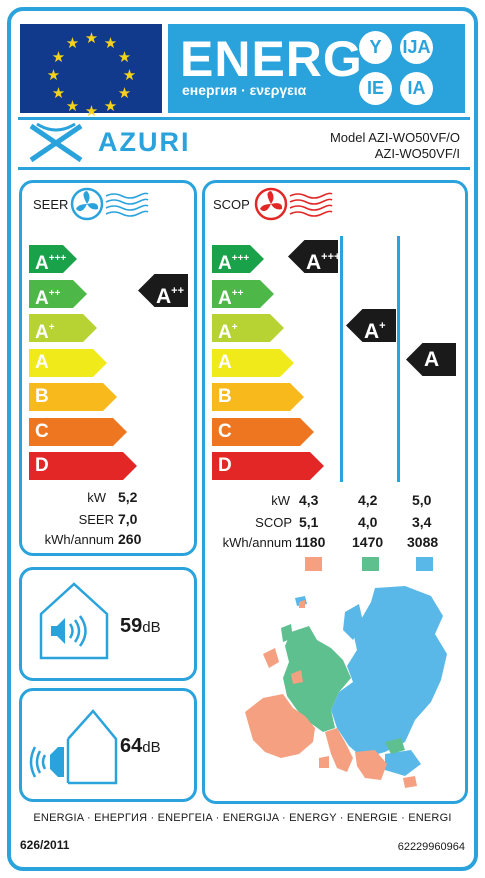 This screenshot has width=485, height=878. Describe the element at coordinates (257, 542) in the screenshot. I see `scop-annual-label: kWh/annum` at that location.